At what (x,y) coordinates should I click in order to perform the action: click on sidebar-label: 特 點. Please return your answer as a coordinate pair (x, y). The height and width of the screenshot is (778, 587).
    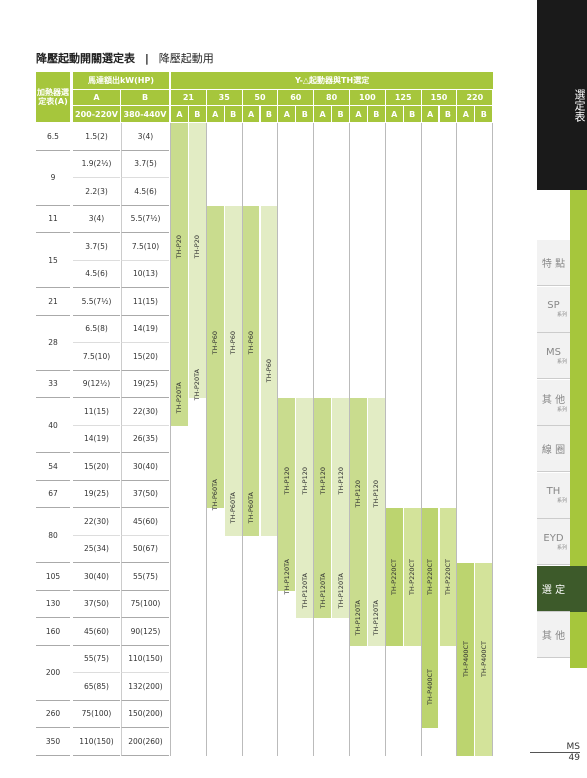
    Looking at the image, I should click on (553, 264).